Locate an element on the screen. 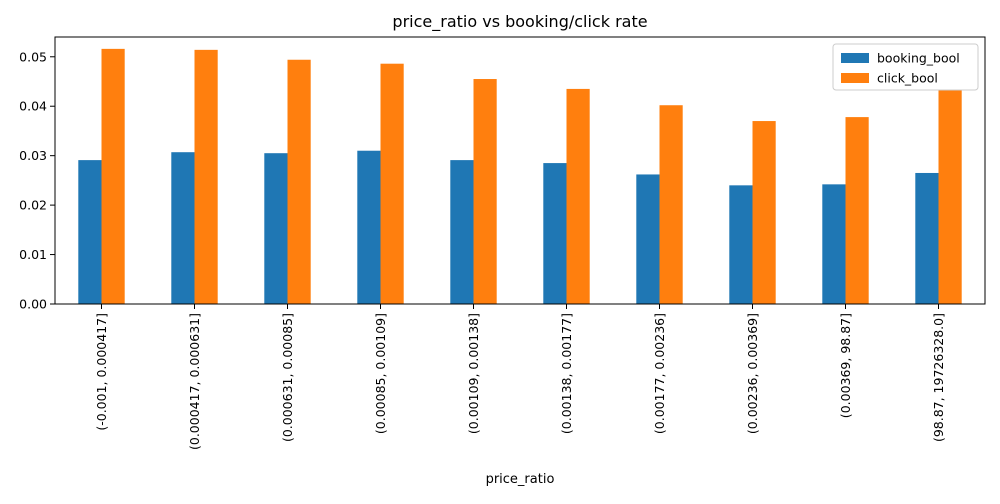 This screenshot has height=504, width=1000. y-tick-label: 0.02 is located at coordinates (33, 205).